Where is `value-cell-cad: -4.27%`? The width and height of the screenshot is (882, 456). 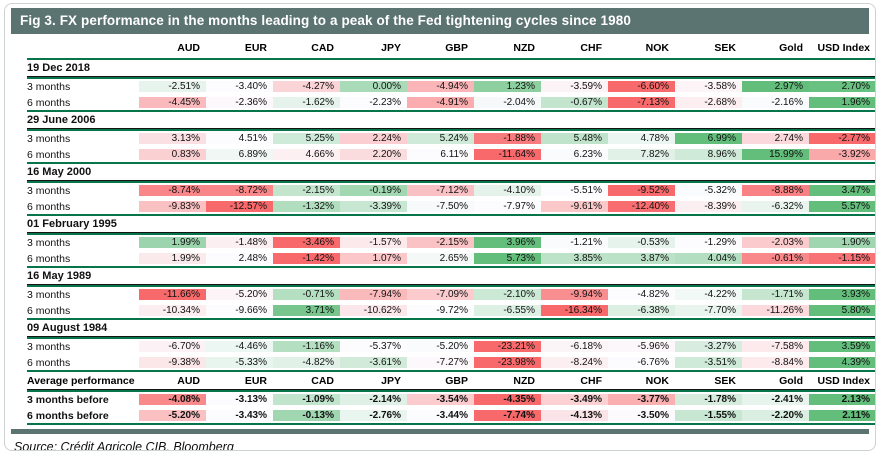
value-cell-cad: -4.27% is located at coordinates (306, 86).